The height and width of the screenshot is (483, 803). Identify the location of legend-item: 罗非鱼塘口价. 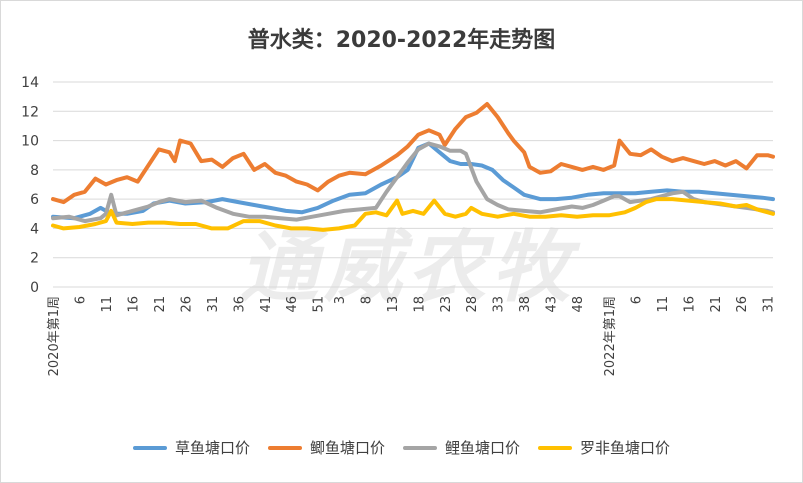
(604, 447).